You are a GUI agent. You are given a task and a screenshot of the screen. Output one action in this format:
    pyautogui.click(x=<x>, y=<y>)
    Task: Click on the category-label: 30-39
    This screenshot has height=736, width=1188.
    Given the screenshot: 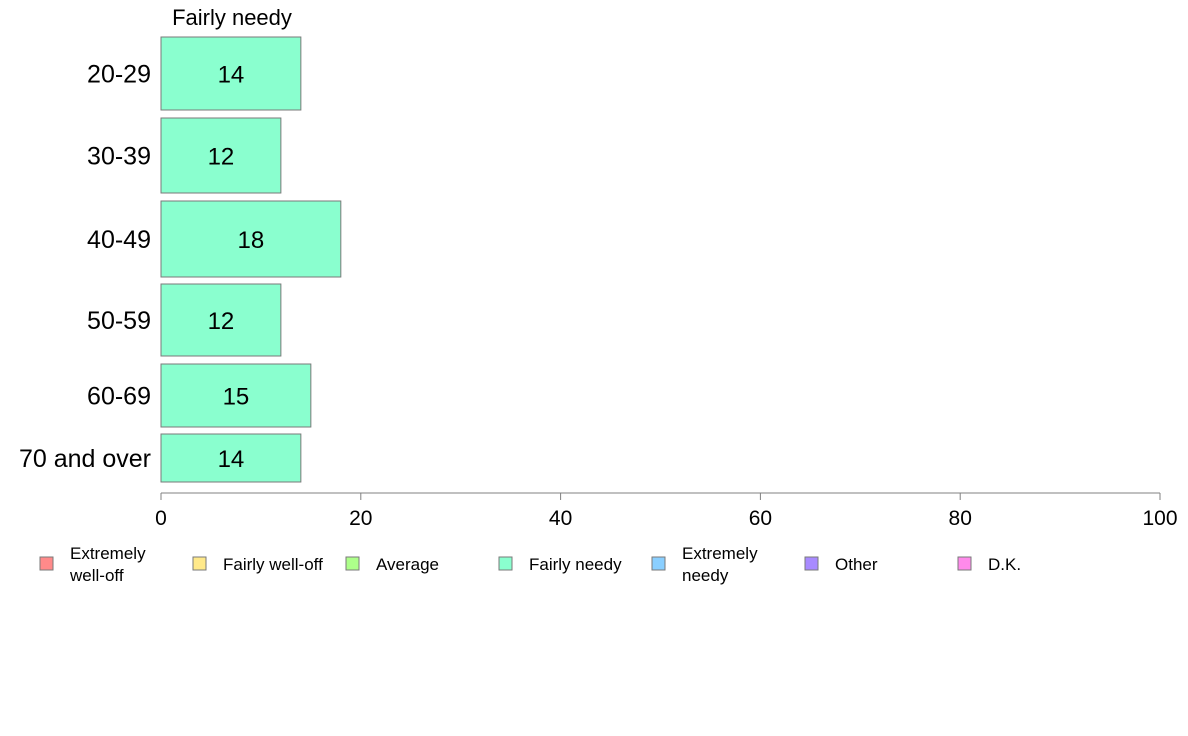 What is the action you would take?
    pyautogui.click(x=119, y=157)
    